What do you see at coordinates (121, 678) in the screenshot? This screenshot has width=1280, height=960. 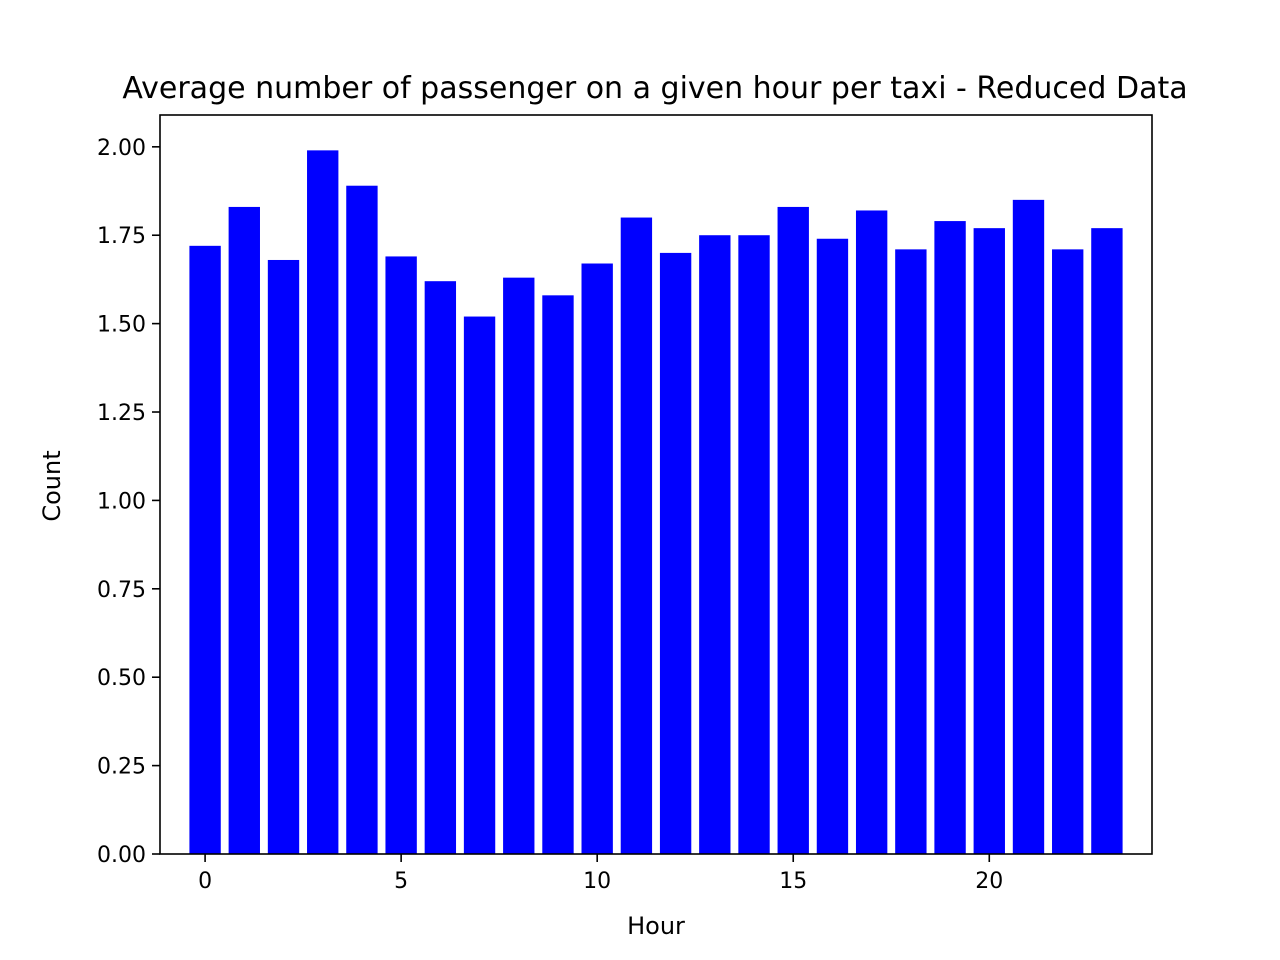 I see `y-tick-label: 0.50` at bounding box center [121, 678].